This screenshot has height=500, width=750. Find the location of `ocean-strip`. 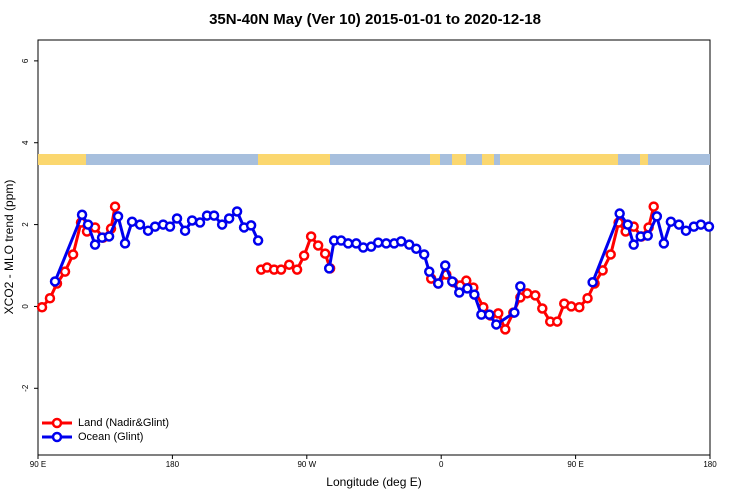

ocean-strip is located at coordinates (374, 159).